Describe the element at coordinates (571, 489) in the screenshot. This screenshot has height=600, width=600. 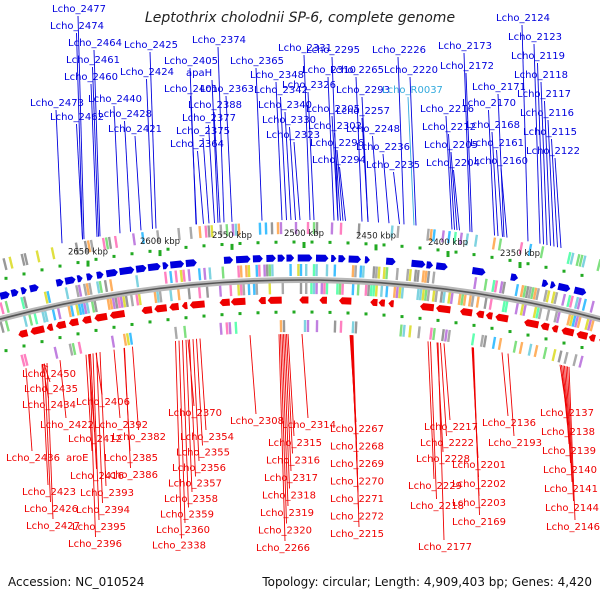
I see `gene-label: Lcho_2141` at that location.